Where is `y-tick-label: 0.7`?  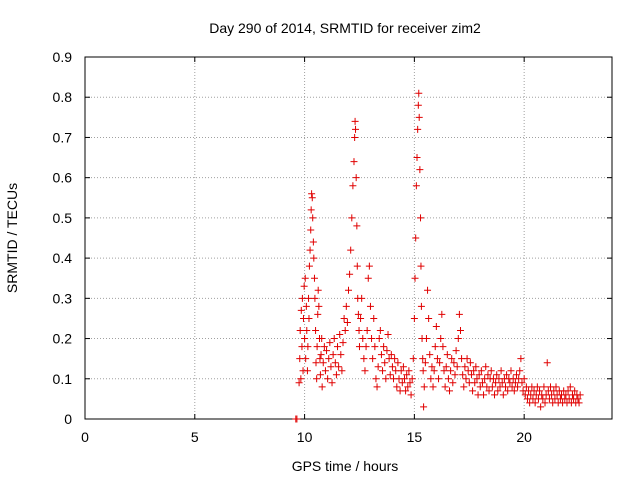
y-tick-label: 0.7 is located at coordinates (63, 137).